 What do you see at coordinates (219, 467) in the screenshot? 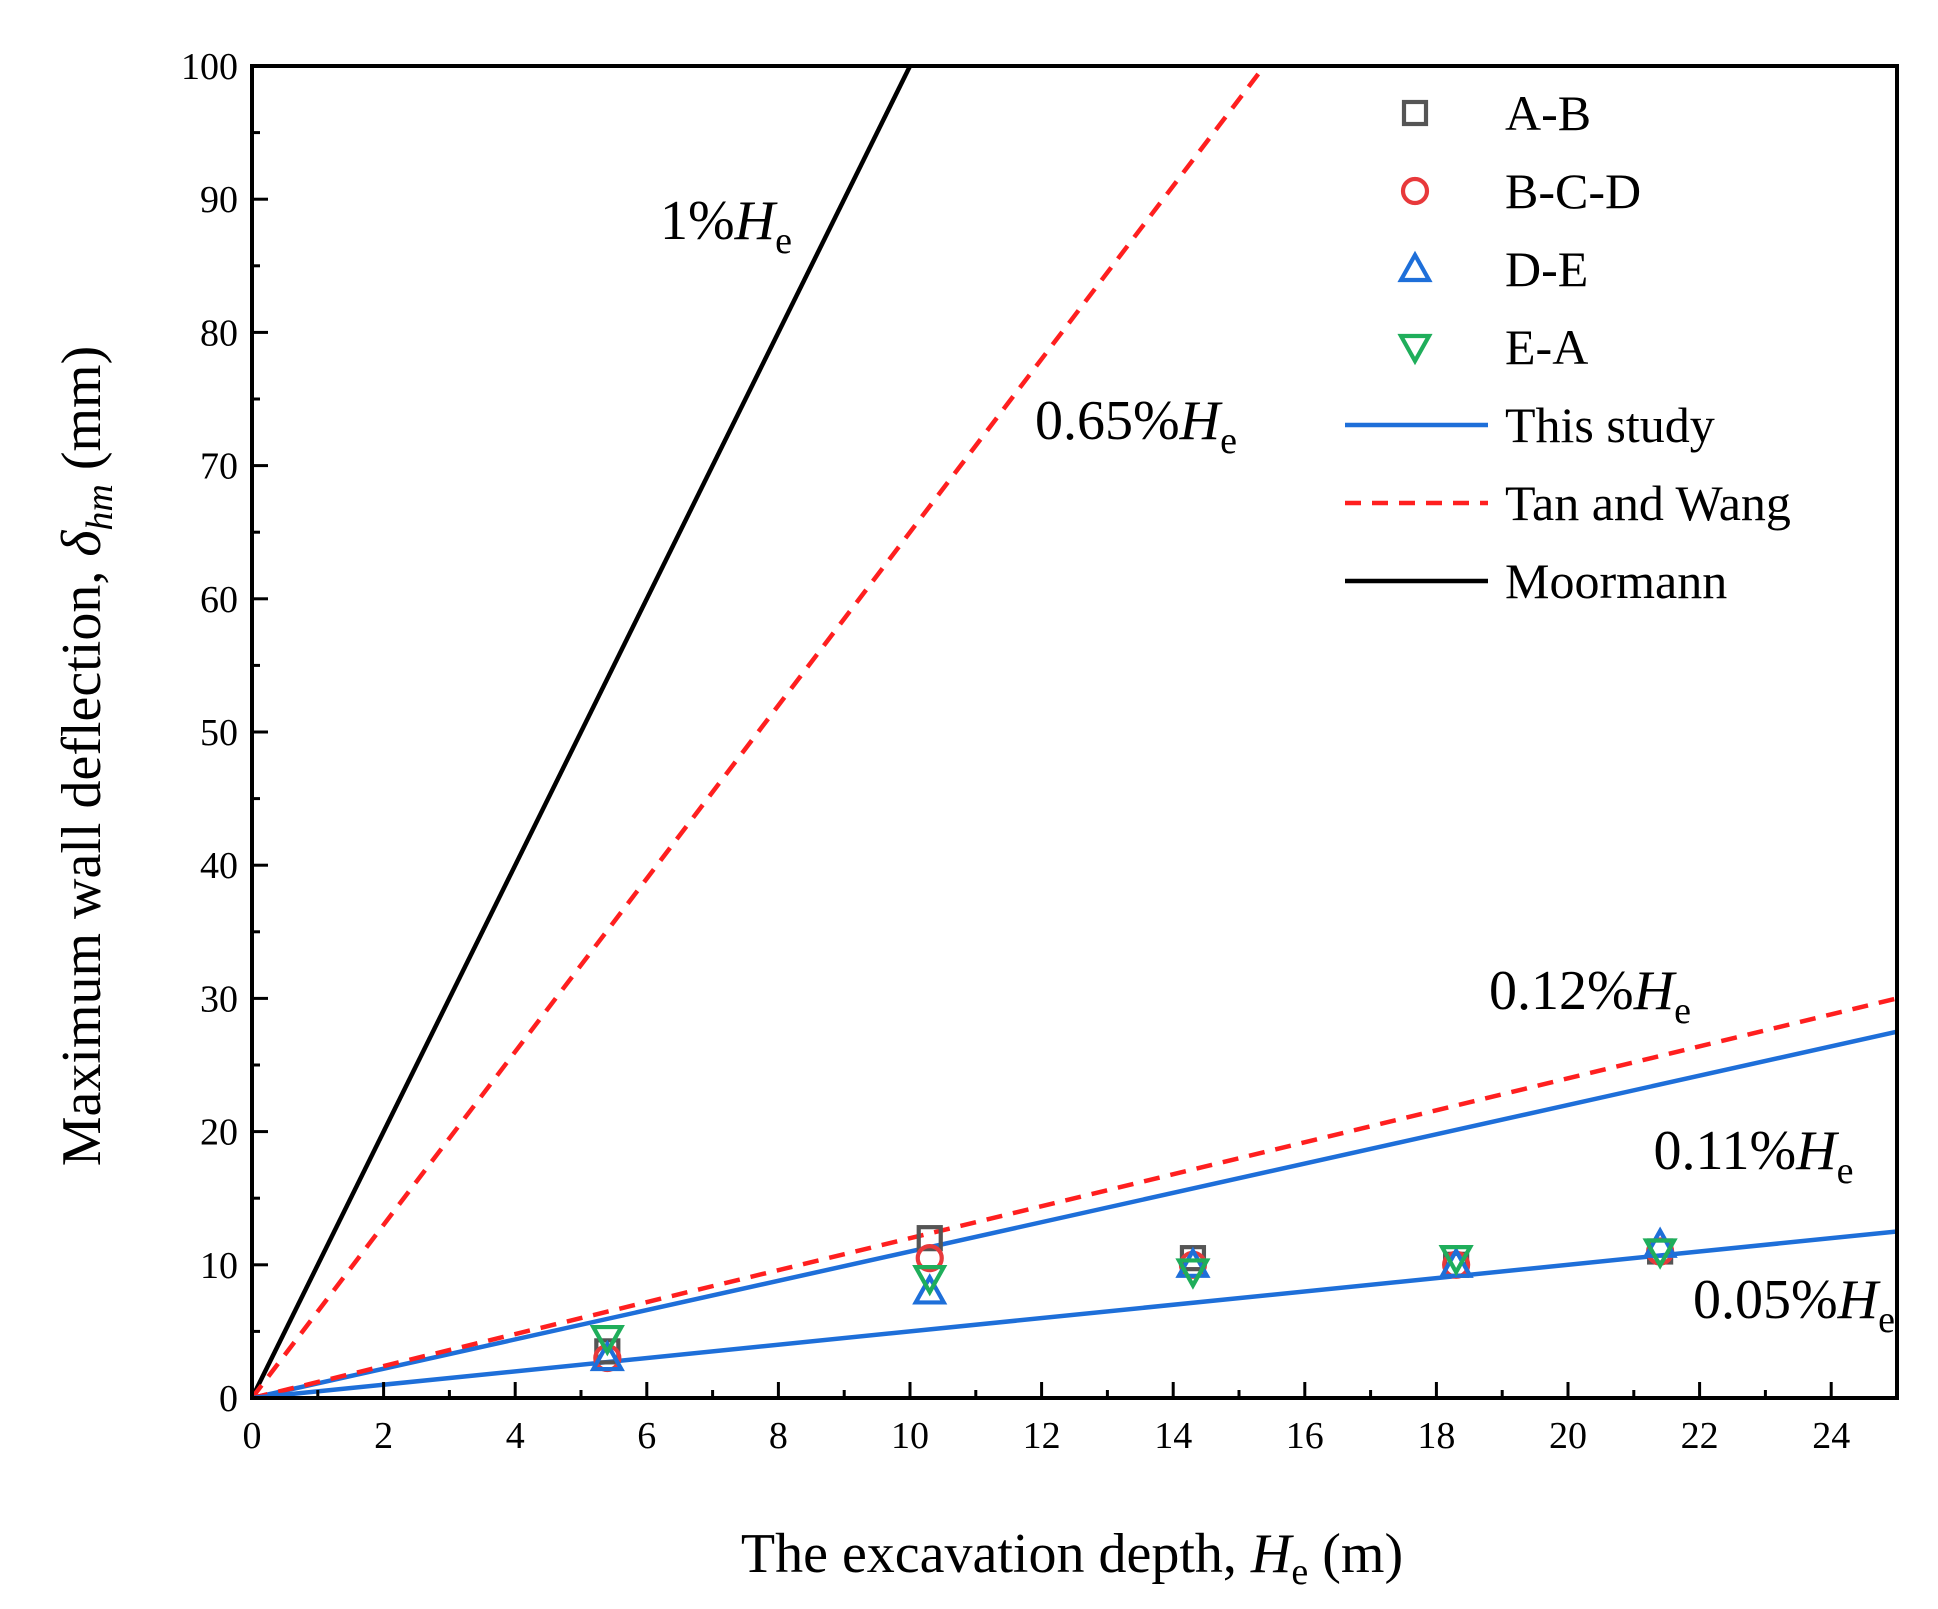
I see `y-tick-label: 70` at bounding box center [219, 467].